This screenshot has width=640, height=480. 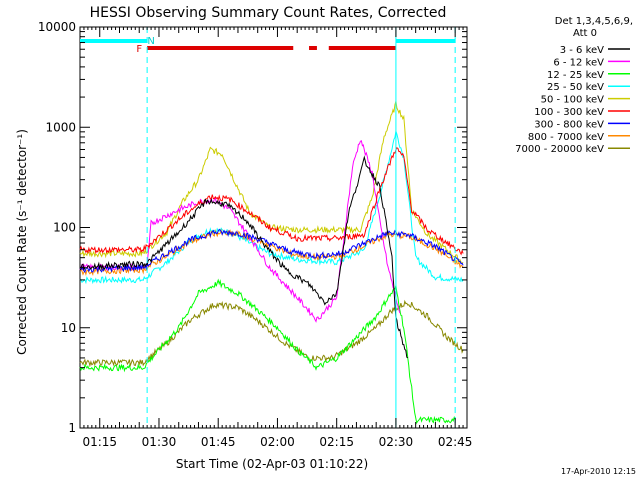 I want to click on x-axis-label: Start Time (02-Apr-03 01:10:22), so click(x=272, y=464).